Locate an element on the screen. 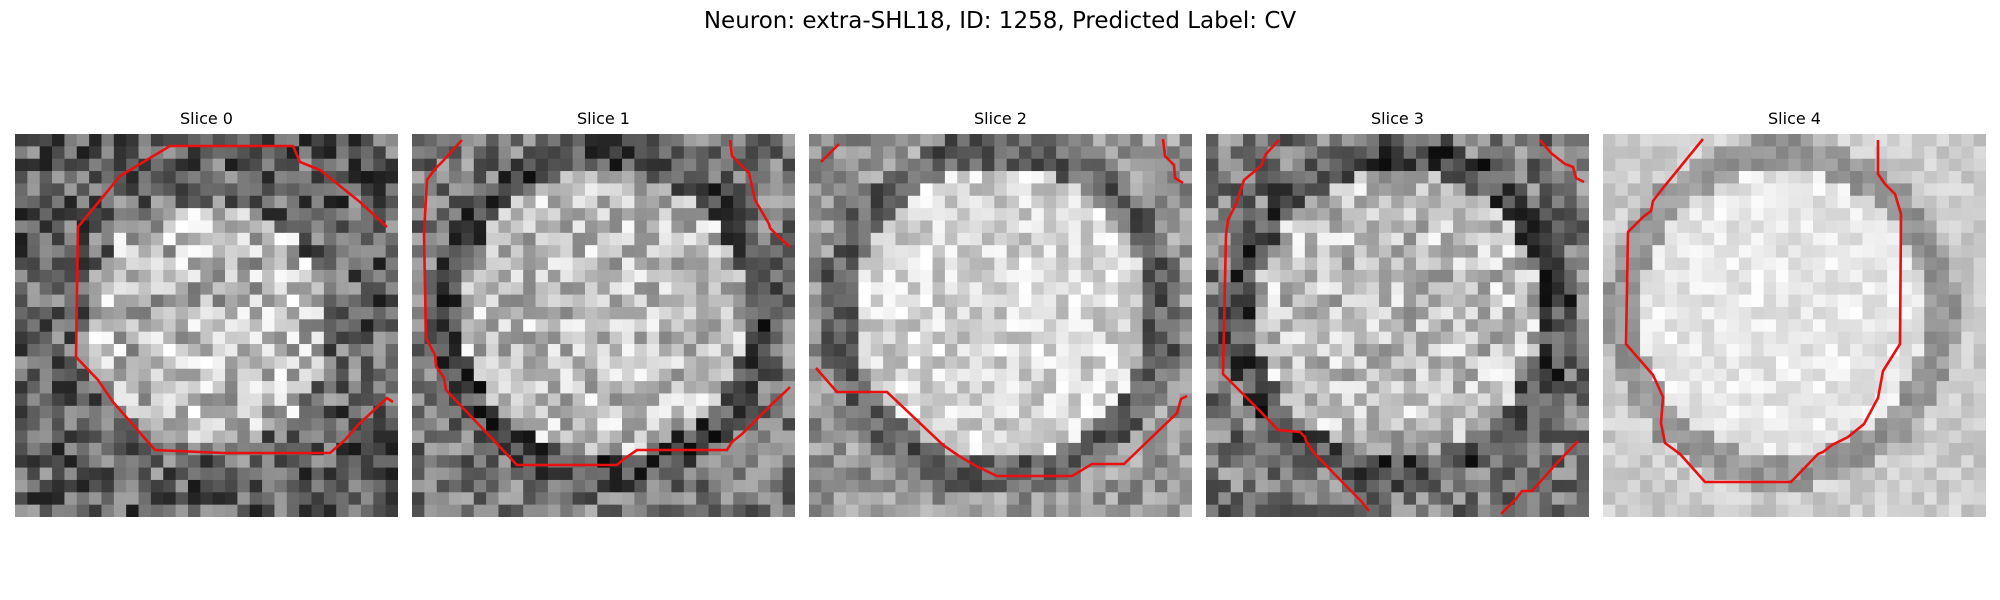 The height and width of the screenshot is (600, 2000). panel-title: Slice 1 is located at coordinates (603, 118).